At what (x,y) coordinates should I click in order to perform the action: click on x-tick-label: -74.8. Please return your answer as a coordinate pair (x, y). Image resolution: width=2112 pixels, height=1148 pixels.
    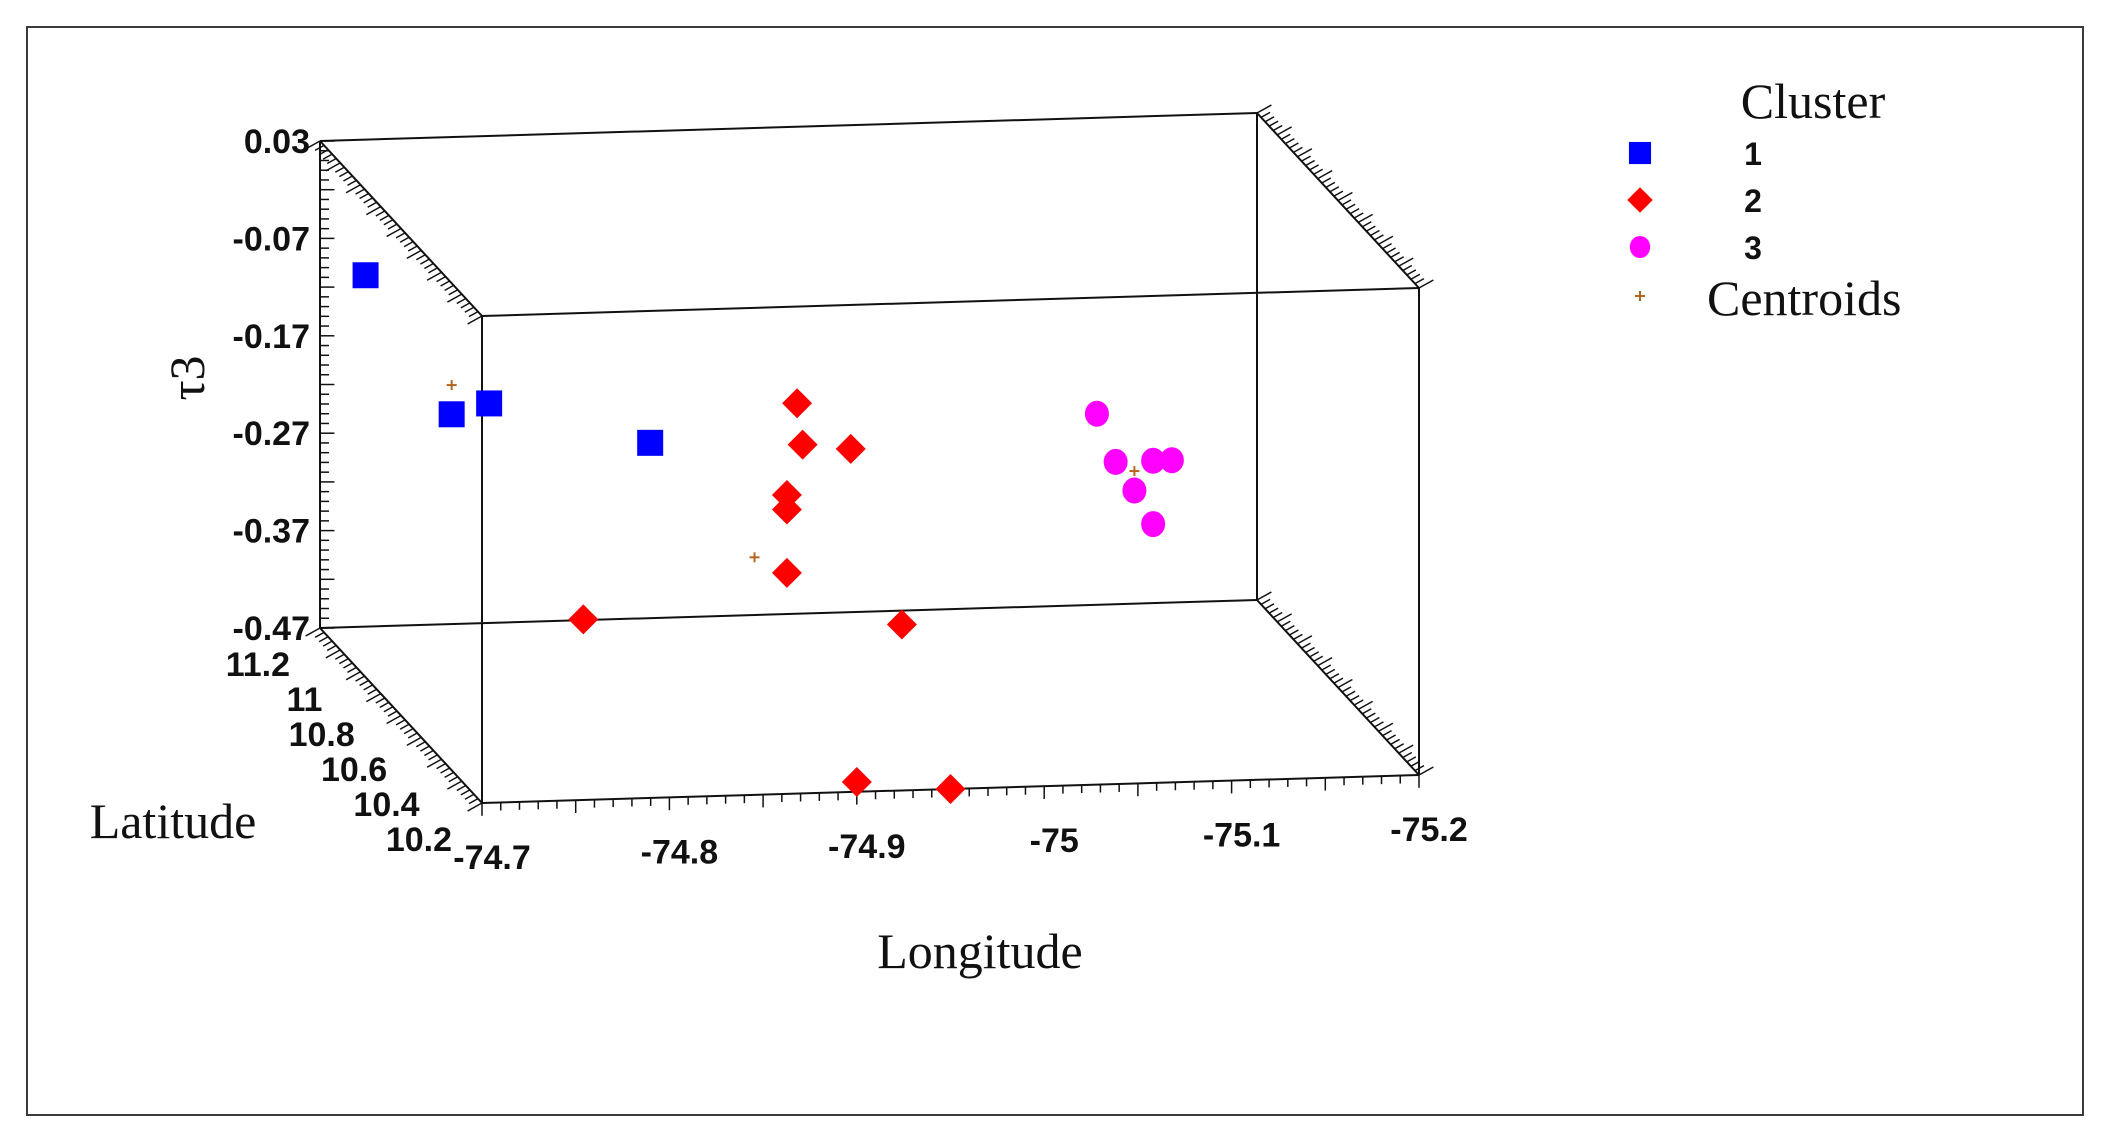
    Looking at the image, I should click on (680, 852).